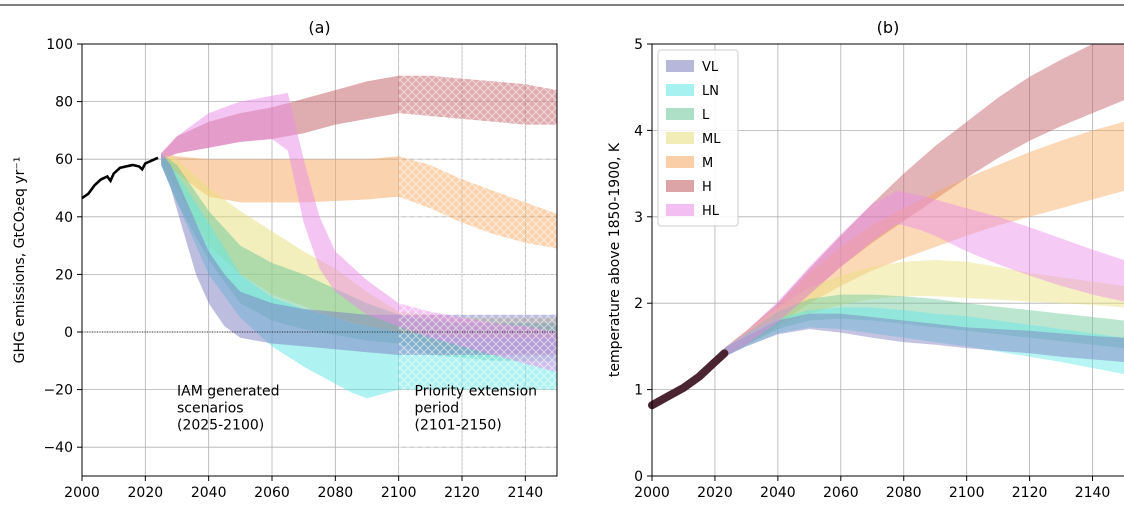 The image size is (1124, 508). I want to click on annotation-1-line-0: Priority extension, so click(476, 391).